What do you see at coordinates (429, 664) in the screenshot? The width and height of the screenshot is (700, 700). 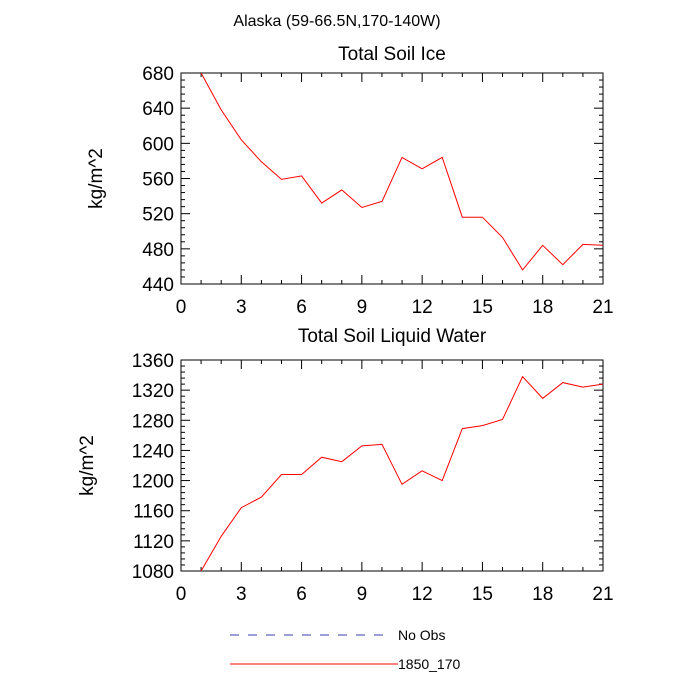 I see `legend-label-1850-170: 1850_170` at bounding box center [429, 664].